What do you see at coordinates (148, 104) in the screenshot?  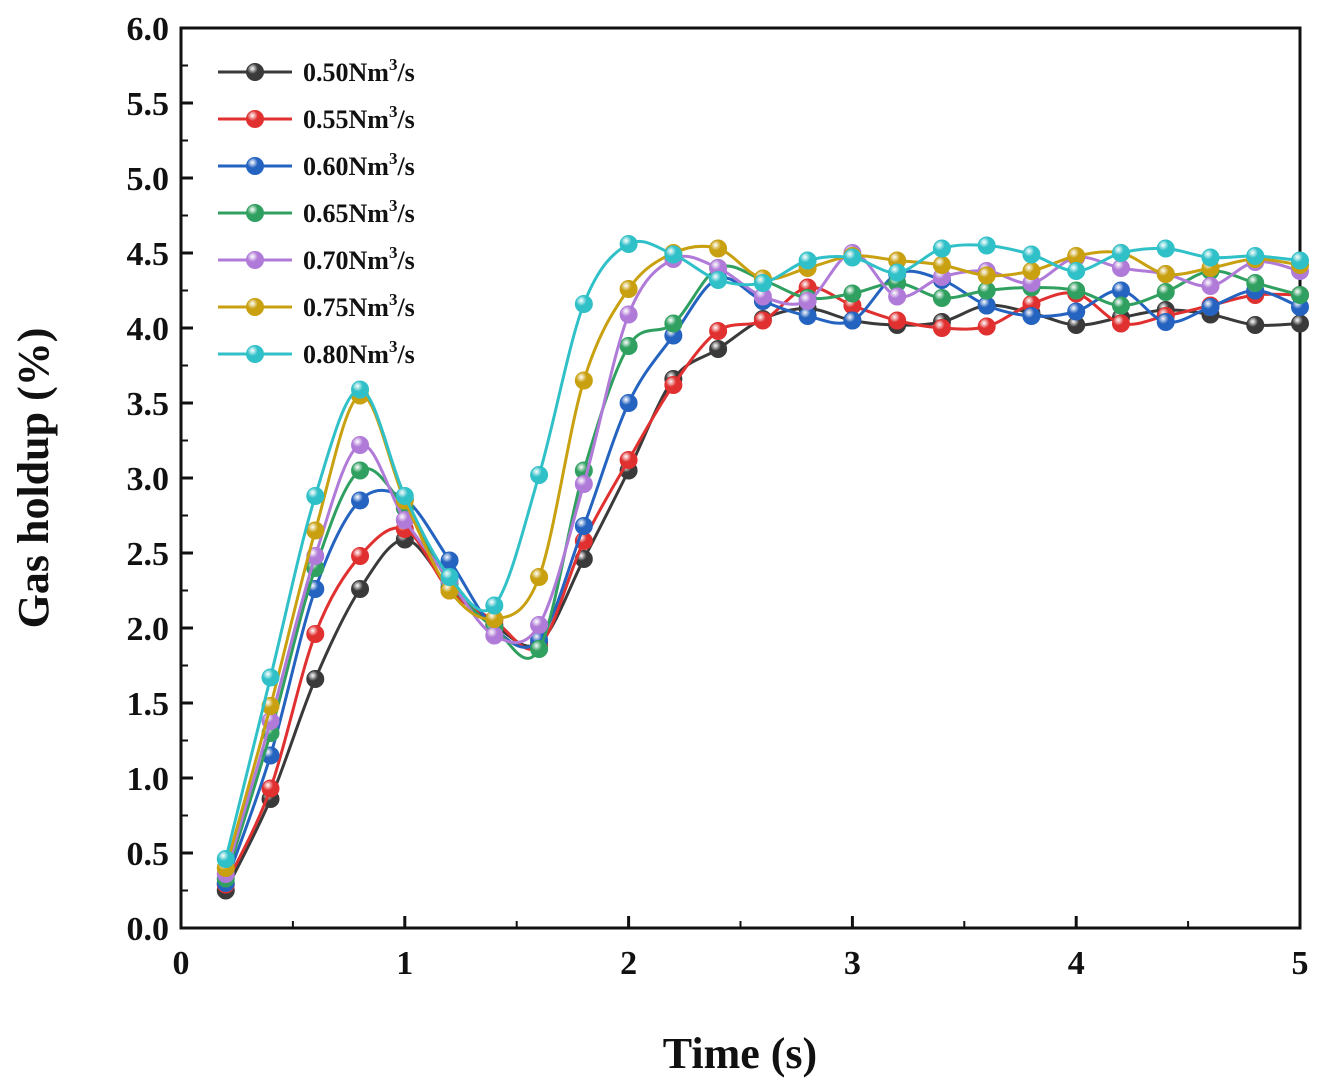 I see `y-tick-label: 5.5` at bounding box center [148, 104].